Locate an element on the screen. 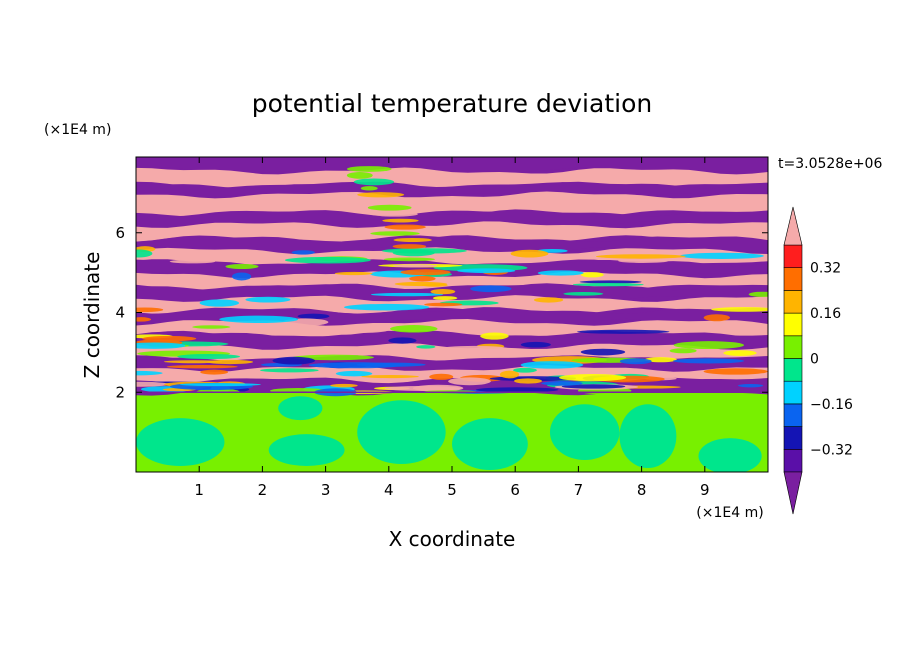 The width and height of the screenshot is (904, 654). colorbar-tick-label: 0 is located at coordinates (814, 360).